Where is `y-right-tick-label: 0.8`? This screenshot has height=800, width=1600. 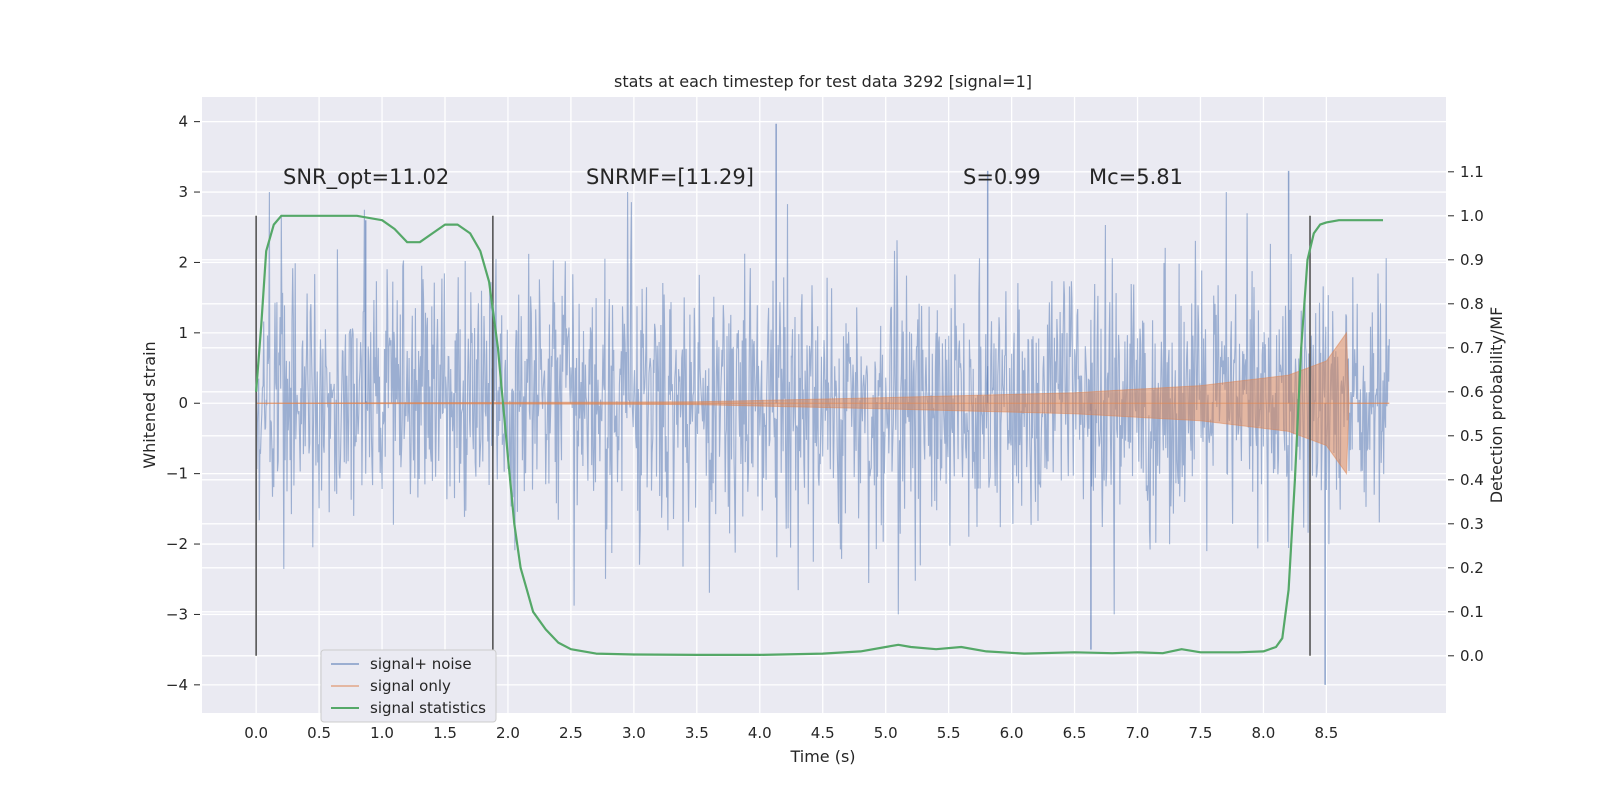
y-right-tick-label: 0.8 is located at coordinates (1472, 304).